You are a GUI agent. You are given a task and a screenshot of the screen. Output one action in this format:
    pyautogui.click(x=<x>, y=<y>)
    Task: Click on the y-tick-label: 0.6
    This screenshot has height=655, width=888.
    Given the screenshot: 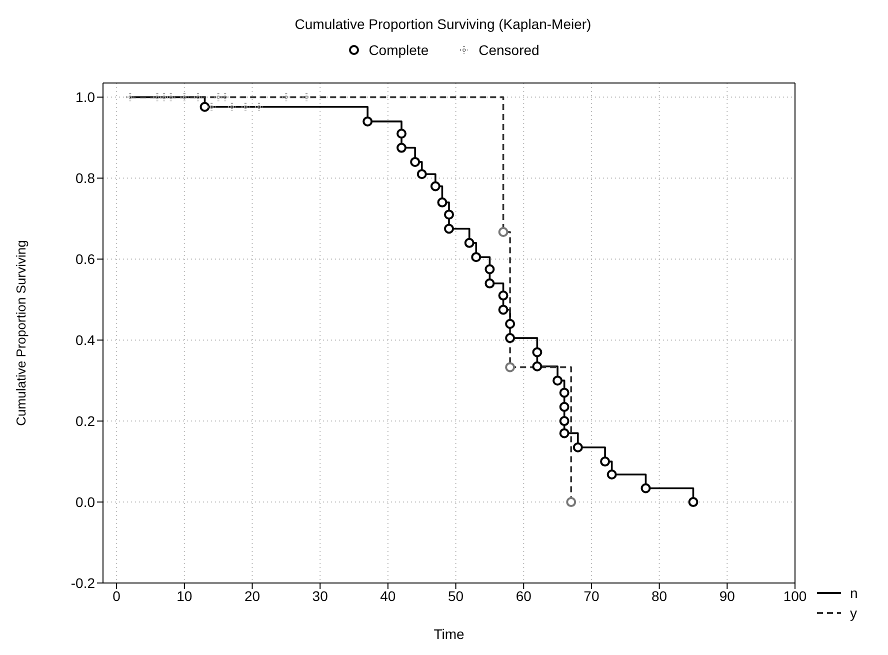 What is the action you would take?
    pyautogui.click(x=86, y=259)
    